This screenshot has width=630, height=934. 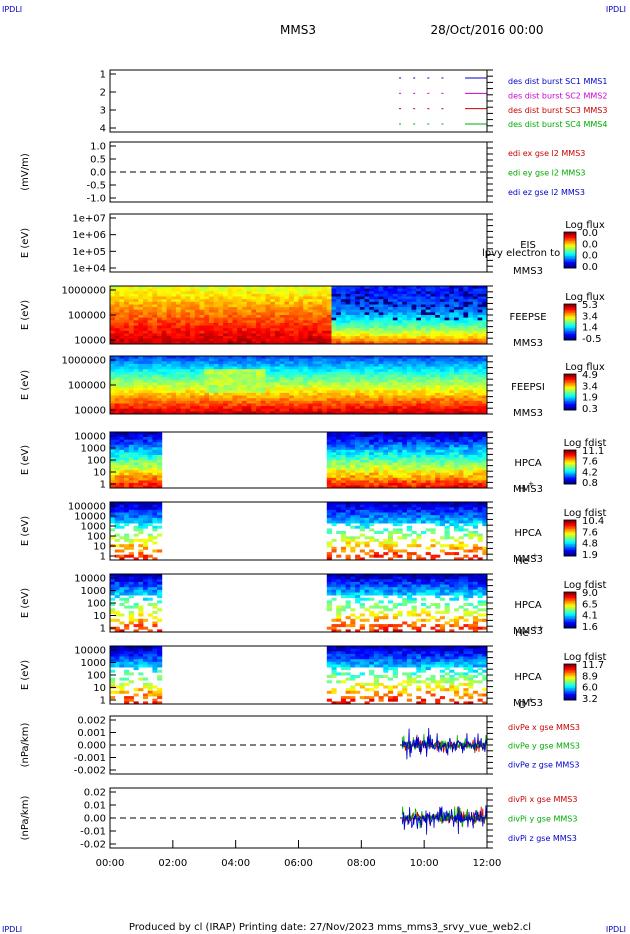 I want to click on instrument-label: MMS3, so click(x=528, y=271).